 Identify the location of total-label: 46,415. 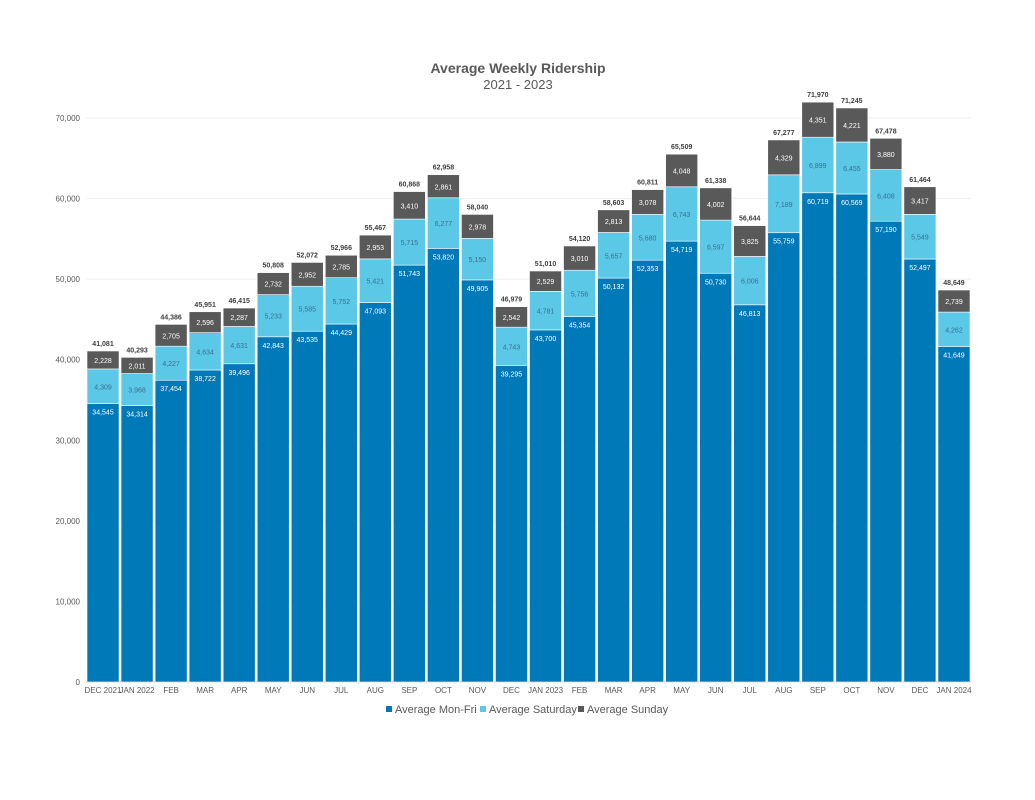
(239, 301).